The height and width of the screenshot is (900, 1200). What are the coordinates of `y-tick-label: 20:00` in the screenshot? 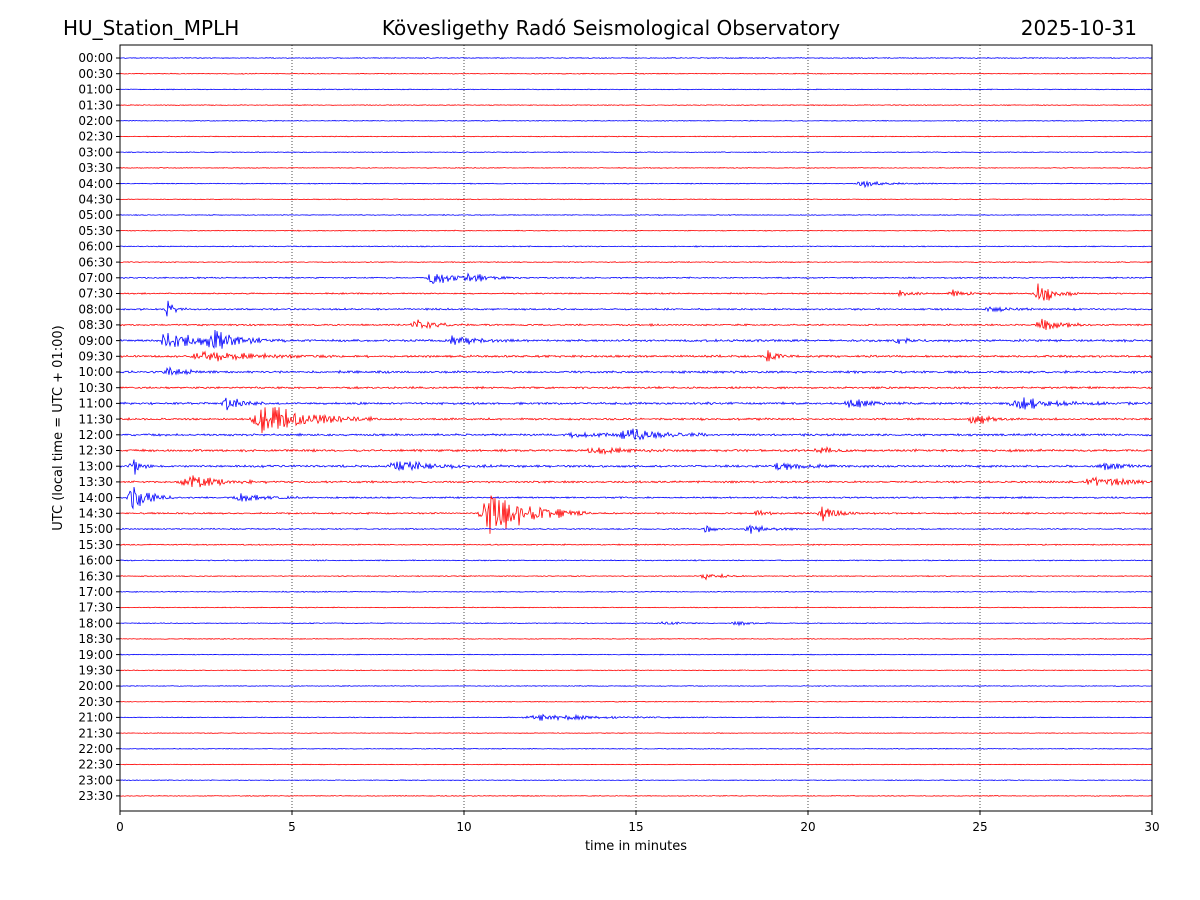 It's located at (95, 686).